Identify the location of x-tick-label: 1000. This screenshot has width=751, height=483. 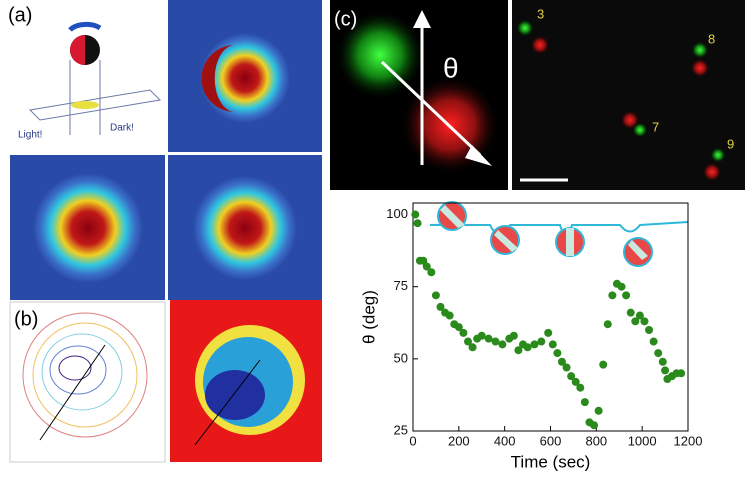
(642, 440).